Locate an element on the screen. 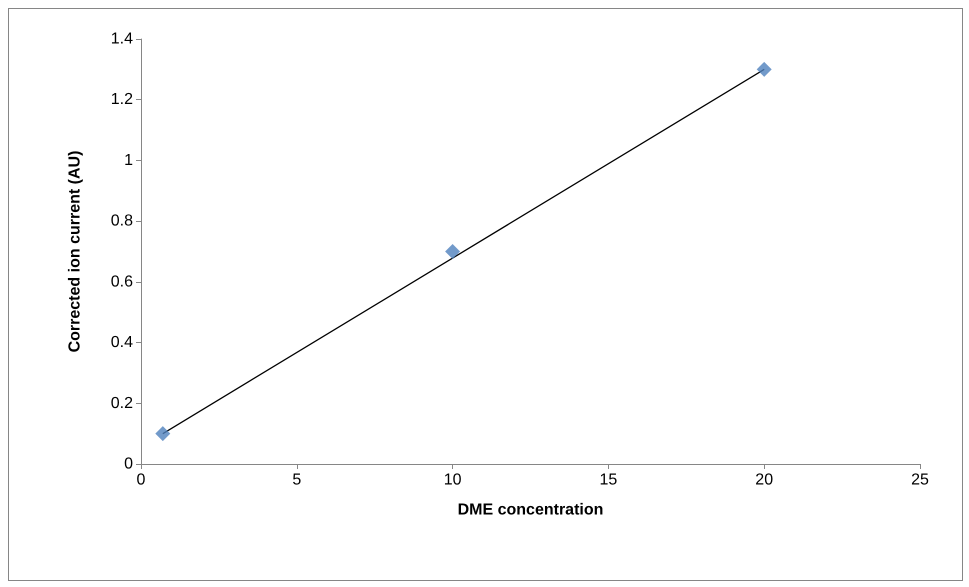  y-tick-label: 1 is located at coordinates (129, 160).